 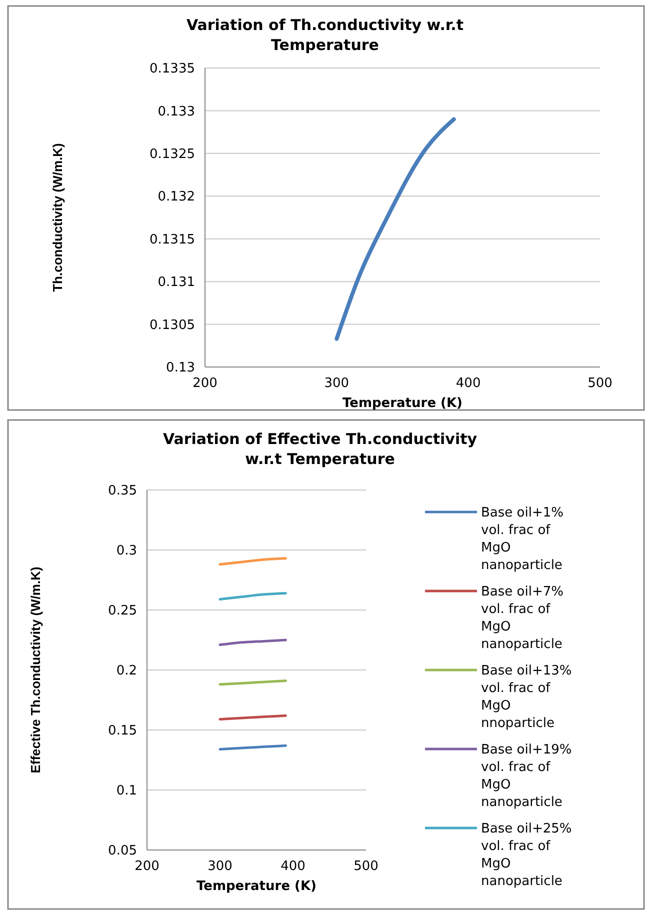 What do you see at coordinates (176, 197) in the screenshot?
I see `y-tick-label: 0.132` at bounding box center [176, 197].